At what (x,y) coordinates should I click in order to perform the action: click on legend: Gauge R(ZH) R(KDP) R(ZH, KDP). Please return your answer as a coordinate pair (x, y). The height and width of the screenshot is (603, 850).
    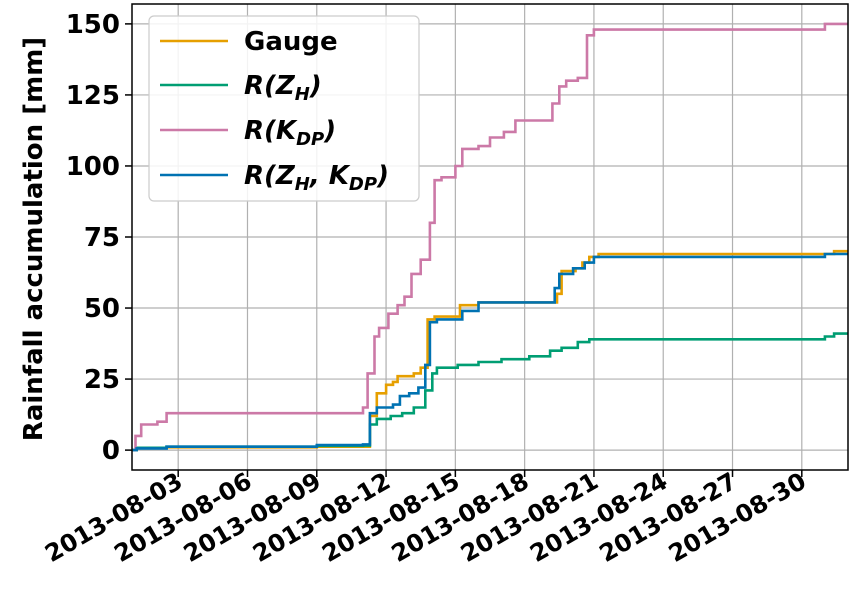
    Looking at the image, I should click on (284, 108).